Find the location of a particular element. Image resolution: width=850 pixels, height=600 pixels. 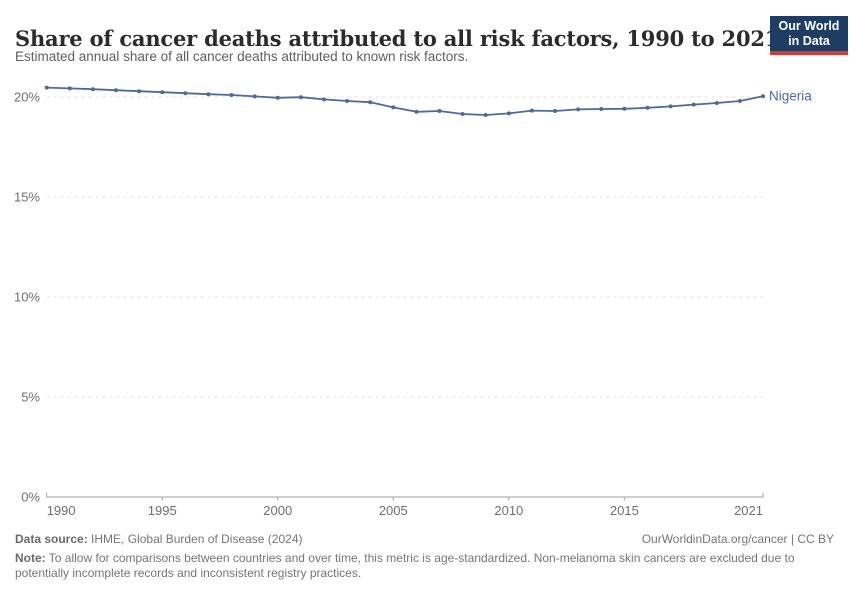

data-point-2007 is located at coordinates (439, 111).